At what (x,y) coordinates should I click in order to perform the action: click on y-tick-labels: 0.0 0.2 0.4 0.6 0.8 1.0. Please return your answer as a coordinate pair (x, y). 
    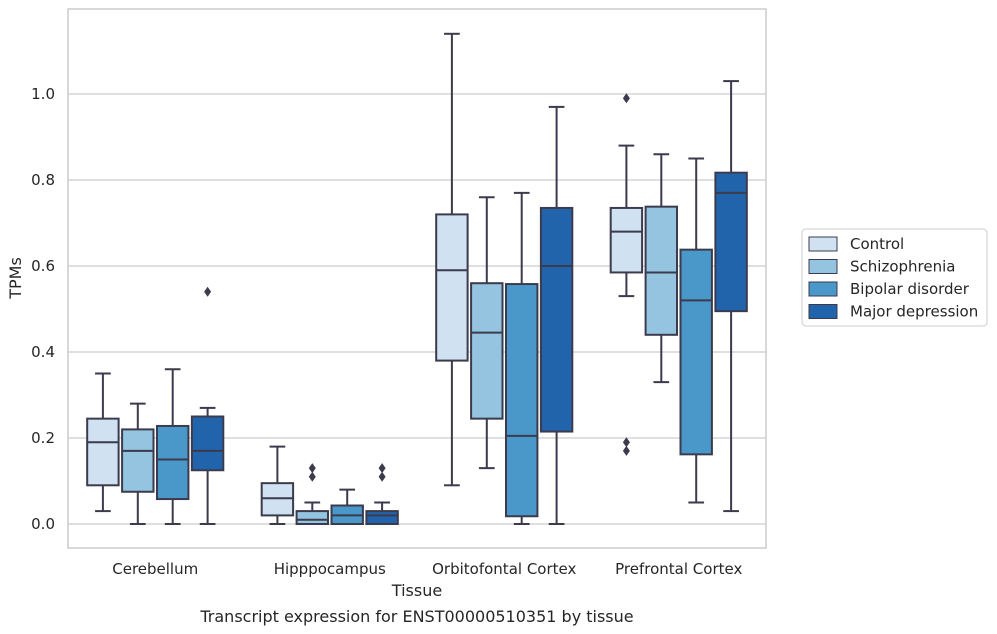
    Looking at the image, I should click on (43, 309).